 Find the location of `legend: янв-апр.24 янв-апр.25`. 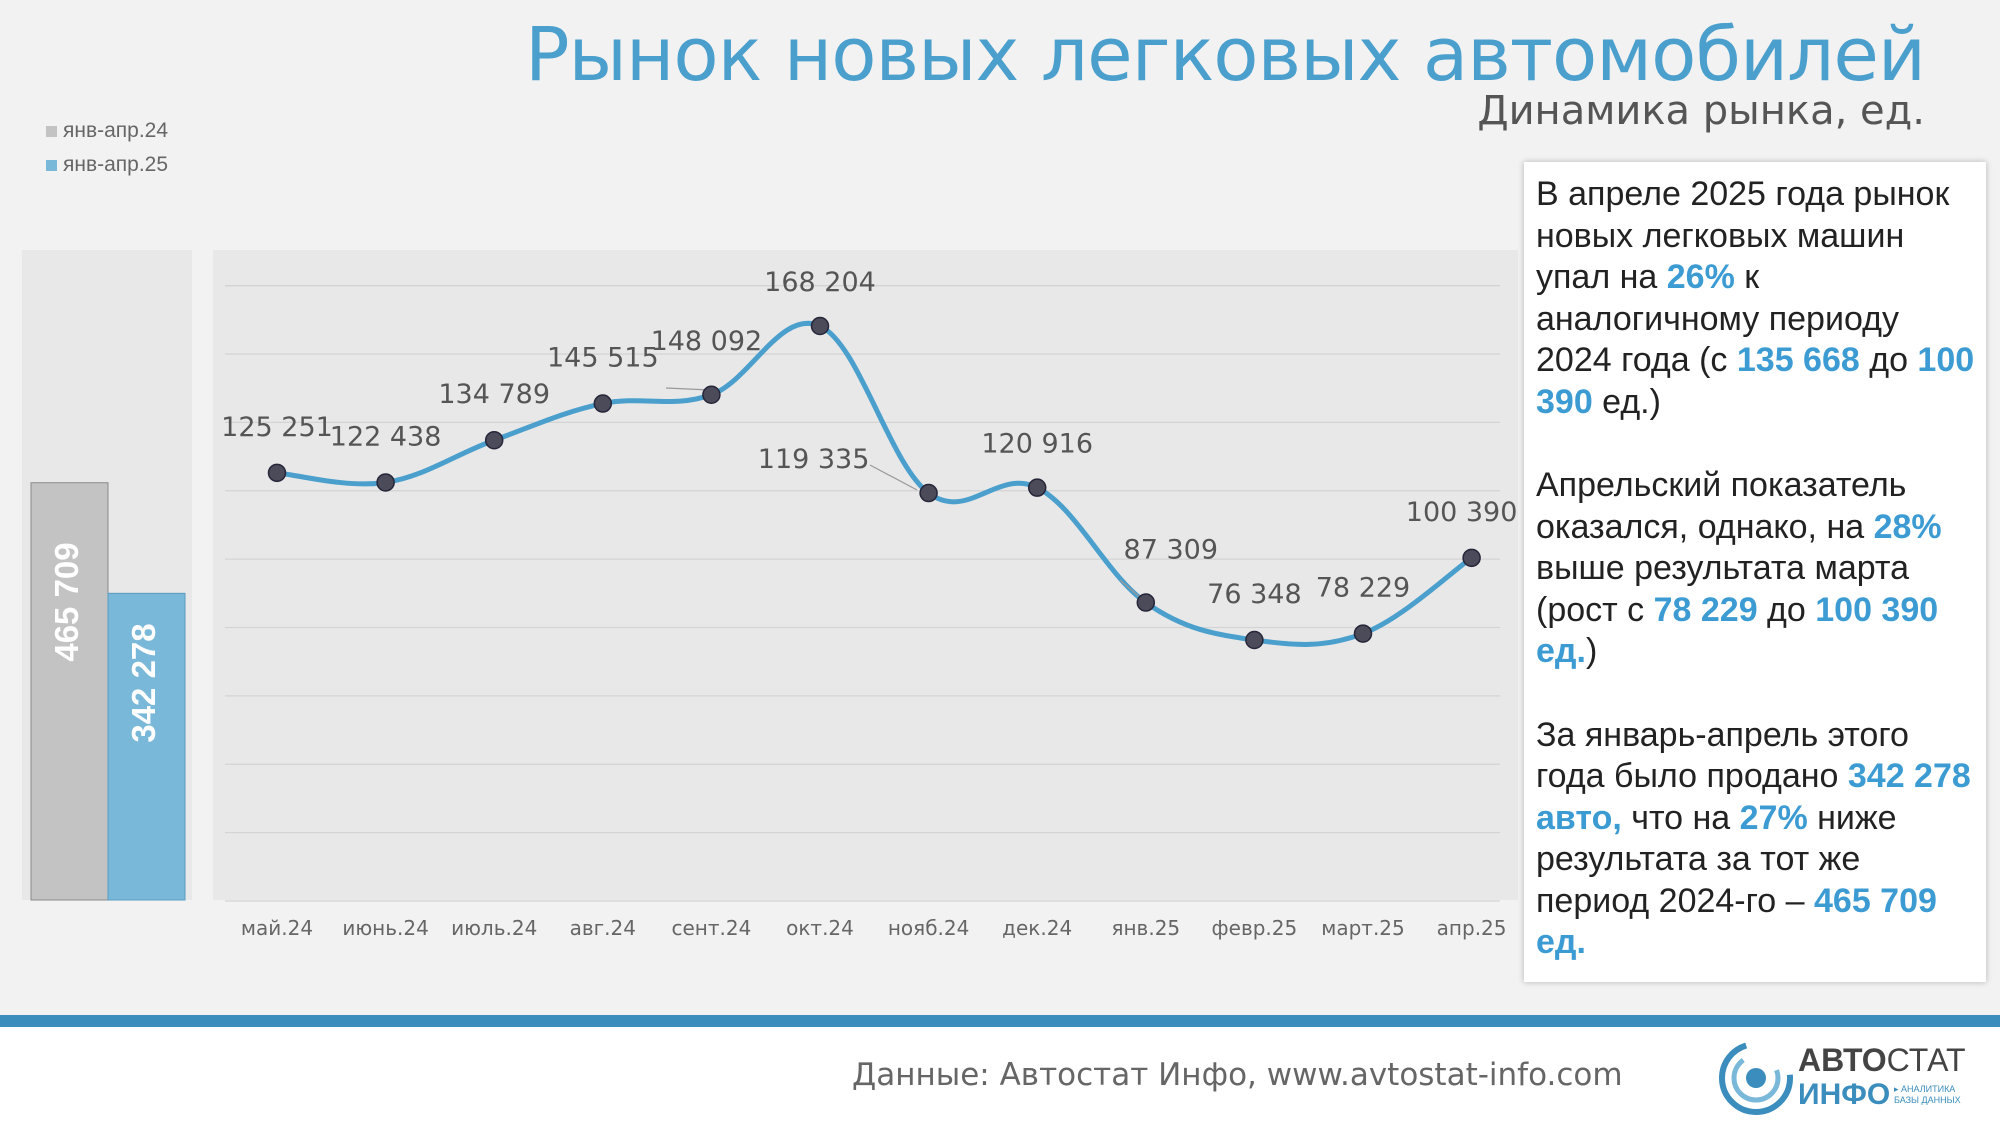

legend: янв-апр.24 янв-апр.25 is located at coordinates (107, 153).